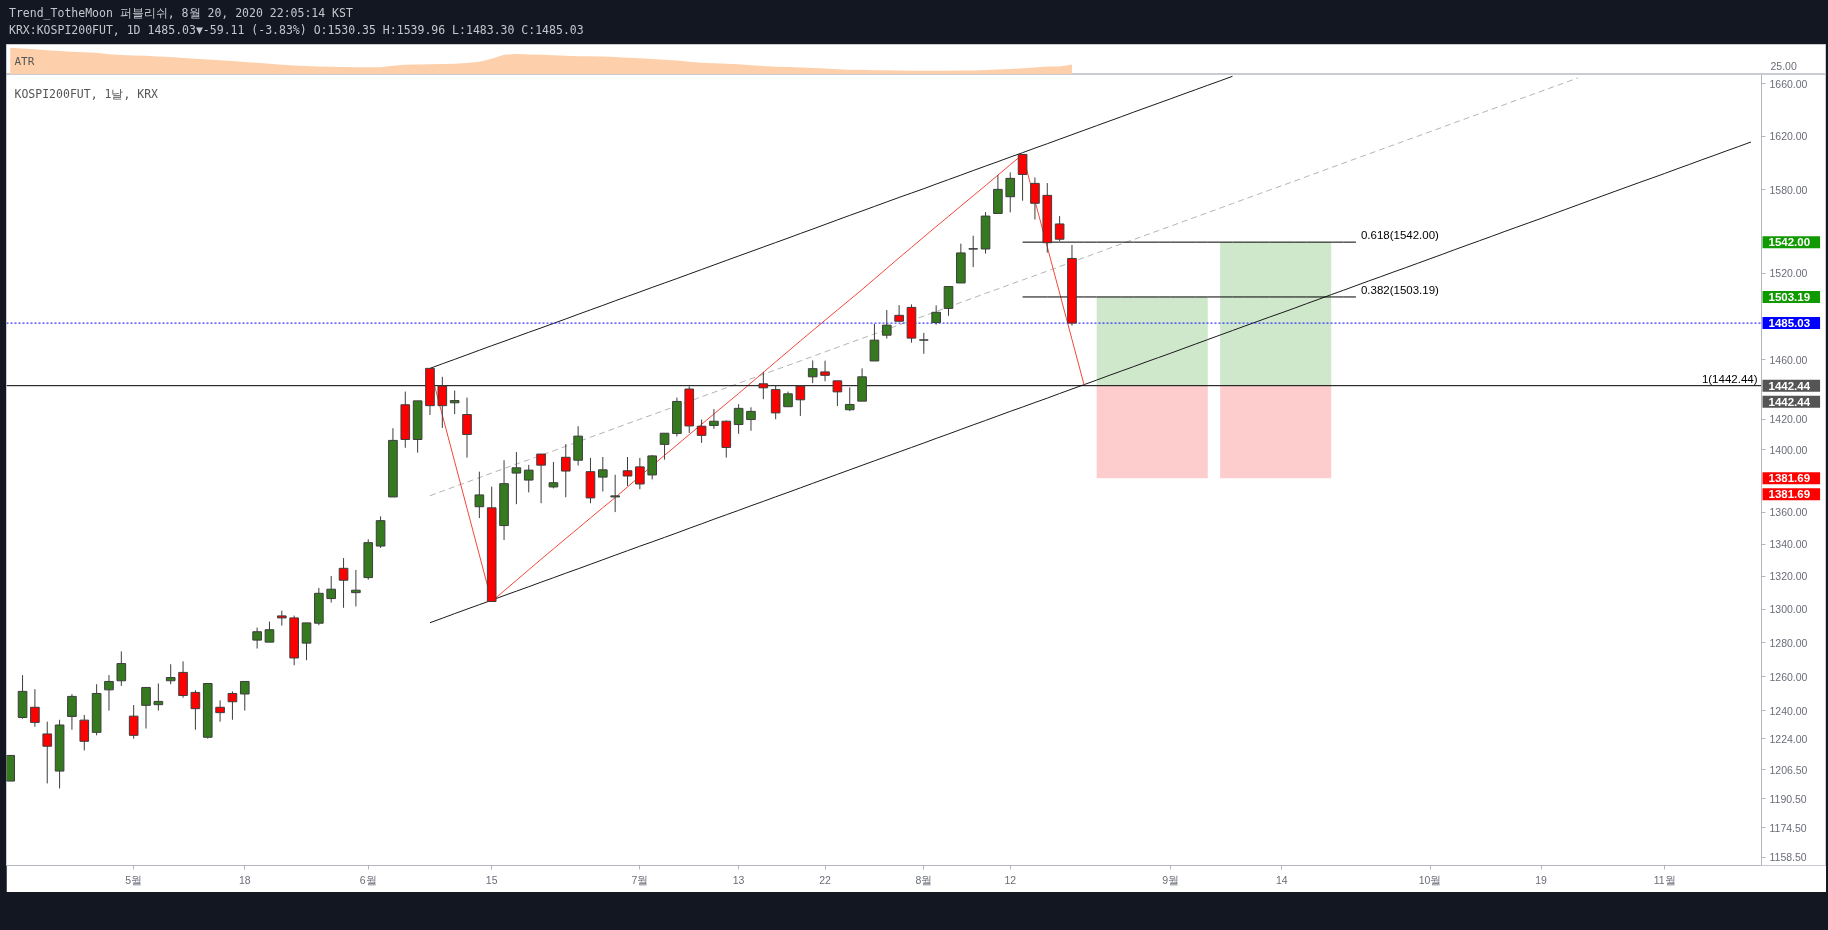 Image resolution: width=1828 pixels, height=930 pixels. What do you see at coordinates (1788, 136) in the screenshot?
I see `y-tick-label: 1620.00` at bounding box center [1788, 136].